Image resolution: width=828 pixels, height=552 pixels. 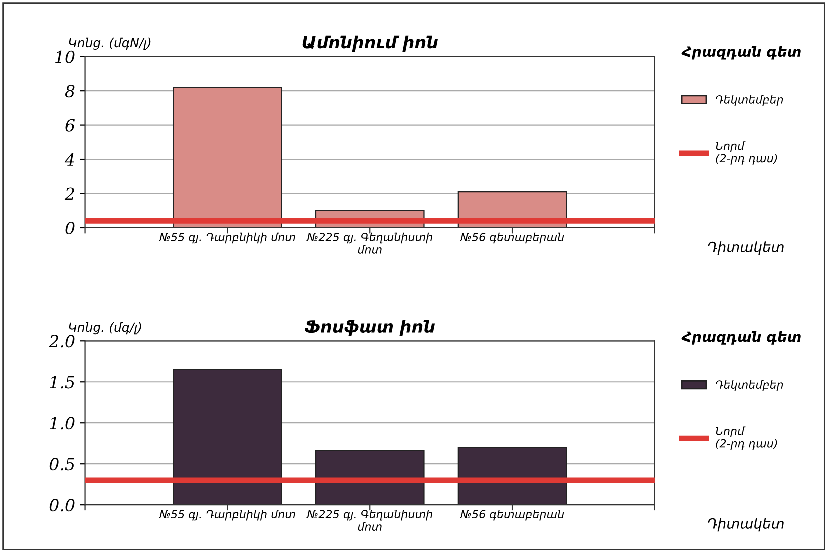 I want to click on y-tick-label: 6, so click(x=71, y=125).